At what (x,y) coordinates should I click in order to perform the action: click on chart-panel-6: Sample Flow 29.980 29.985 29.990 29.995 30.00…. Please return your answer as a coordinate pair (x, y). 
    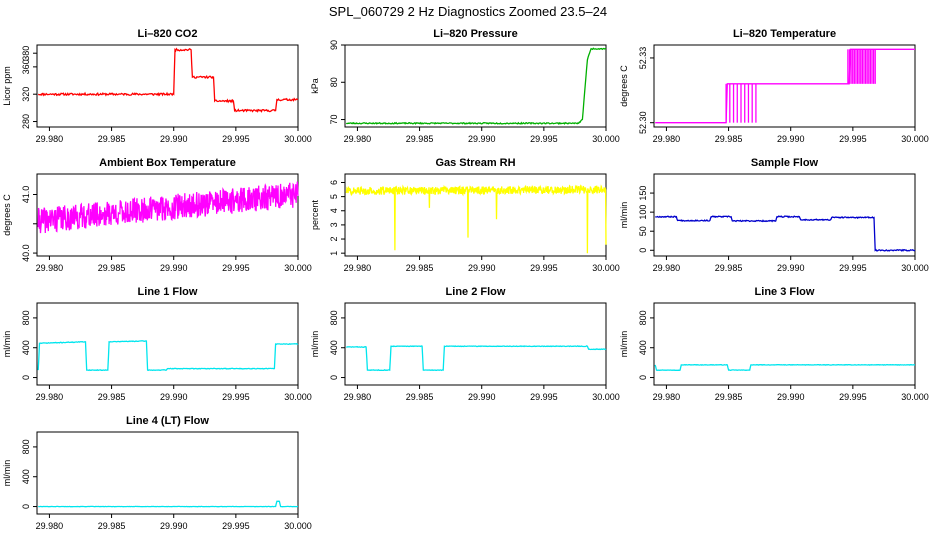
    Looking at the image, I should click on (774, 215).